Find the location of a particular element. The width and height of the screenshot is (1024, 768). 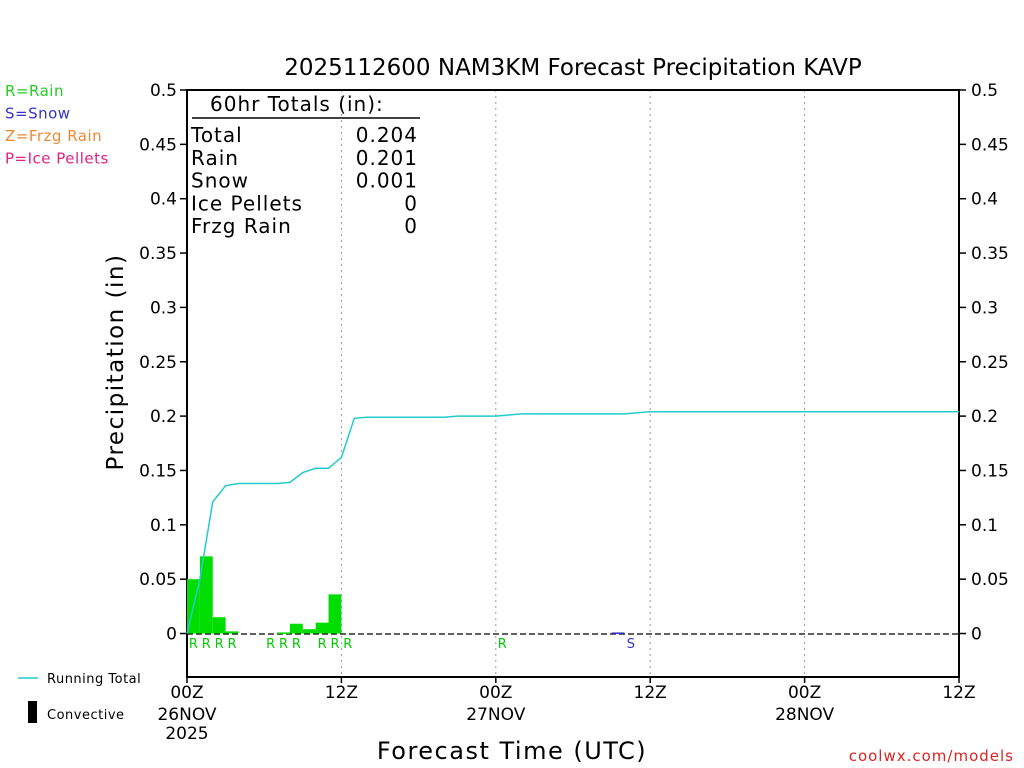

x-tick-date: 27NOV is located at coordinates (495, 715).